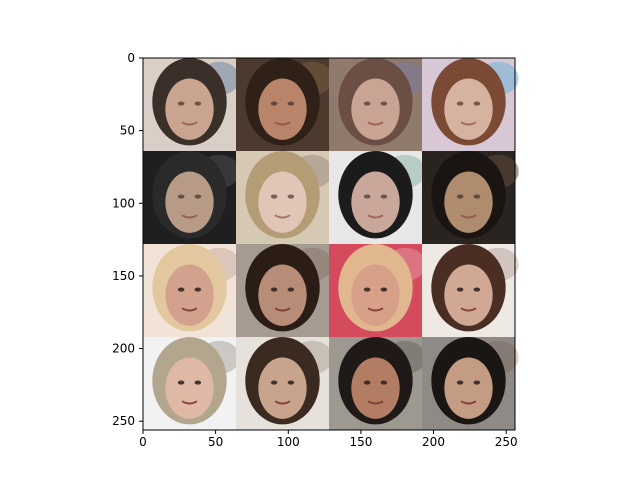 The image size is (640, 480). Describe the element at coordinates (470, 197) in the screenshot. I see `face-tile-r1-c3` at that location.